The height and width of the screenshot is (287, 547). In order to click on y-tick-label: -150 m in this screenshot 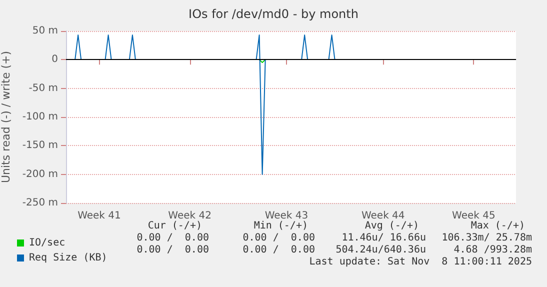, I will do `click(40, 146)`.